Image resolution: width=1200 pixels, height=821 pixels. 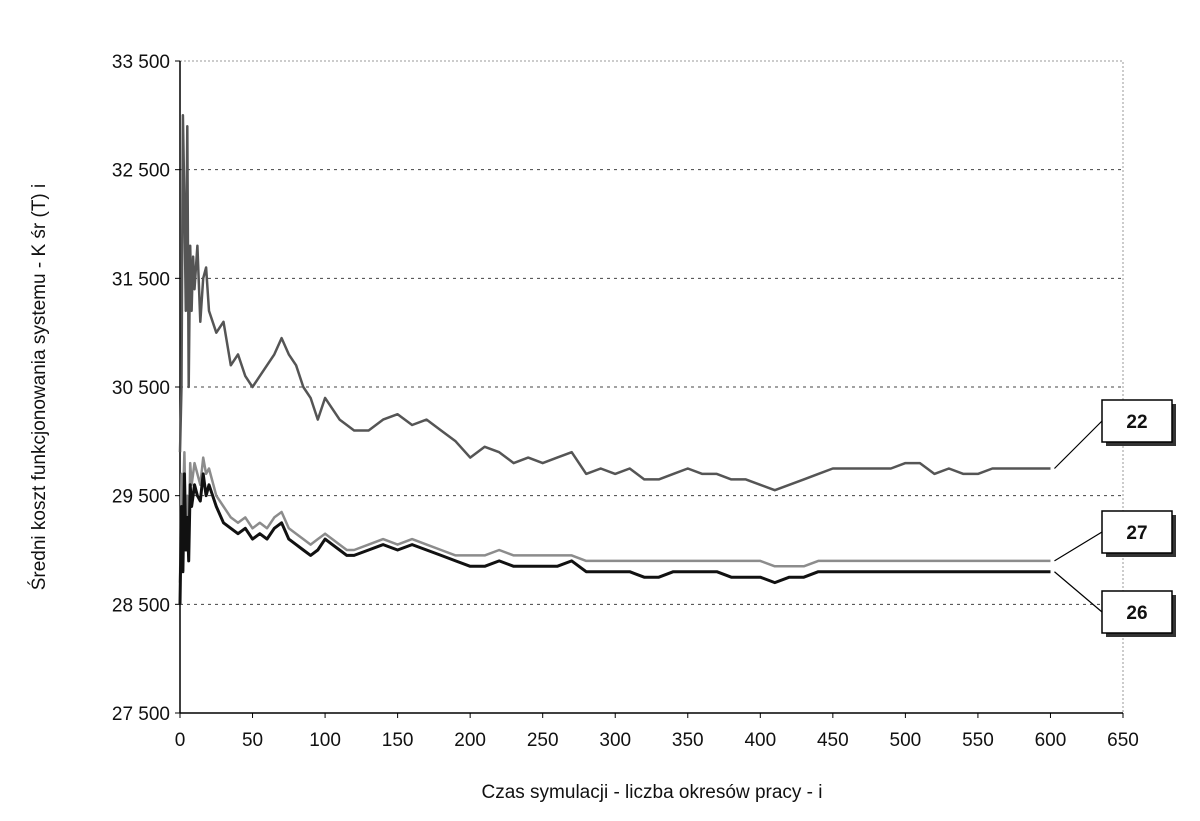 I want to click on y-tick-label: 29 500, so click(x=141, y=497).